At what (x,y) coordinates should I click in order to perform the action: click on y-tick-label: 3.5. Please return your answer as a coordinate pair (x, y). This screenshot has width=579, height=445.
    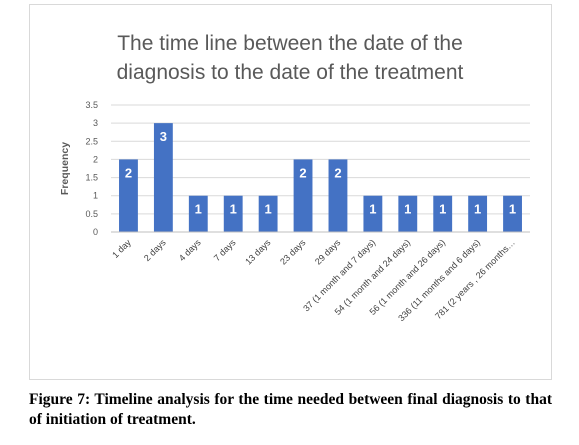
    Looking at the image, I should click on (91, 105).